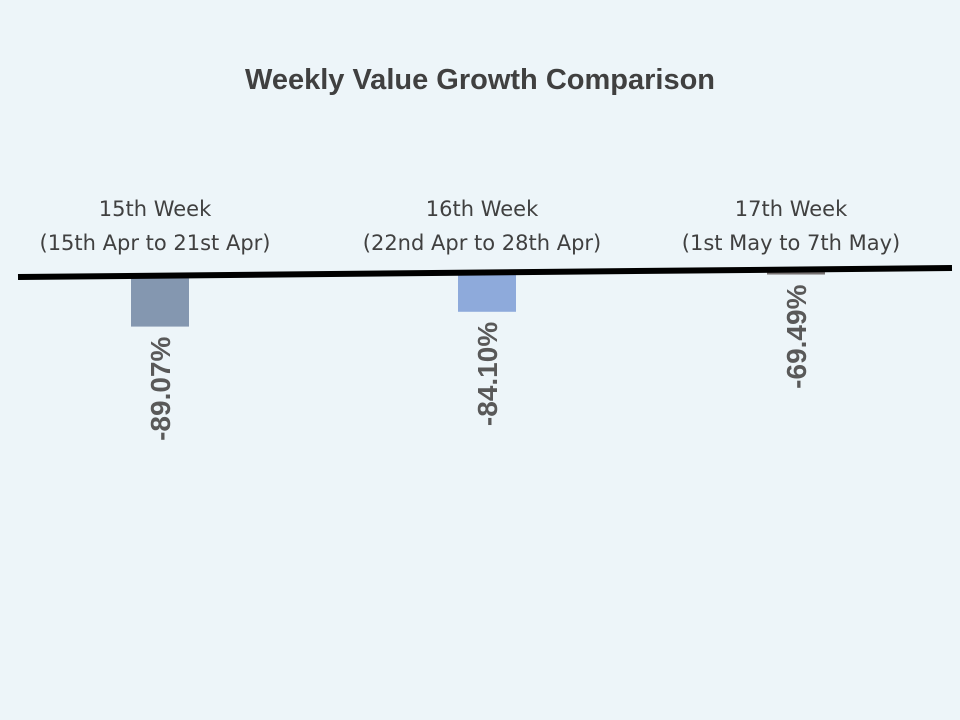 Image resolution: width=960 pixels, height=720 pixels. Describe the element at coordinates (791, 209) in the screenshot. I see `category-label-3-line1: 17th Week` at that location.